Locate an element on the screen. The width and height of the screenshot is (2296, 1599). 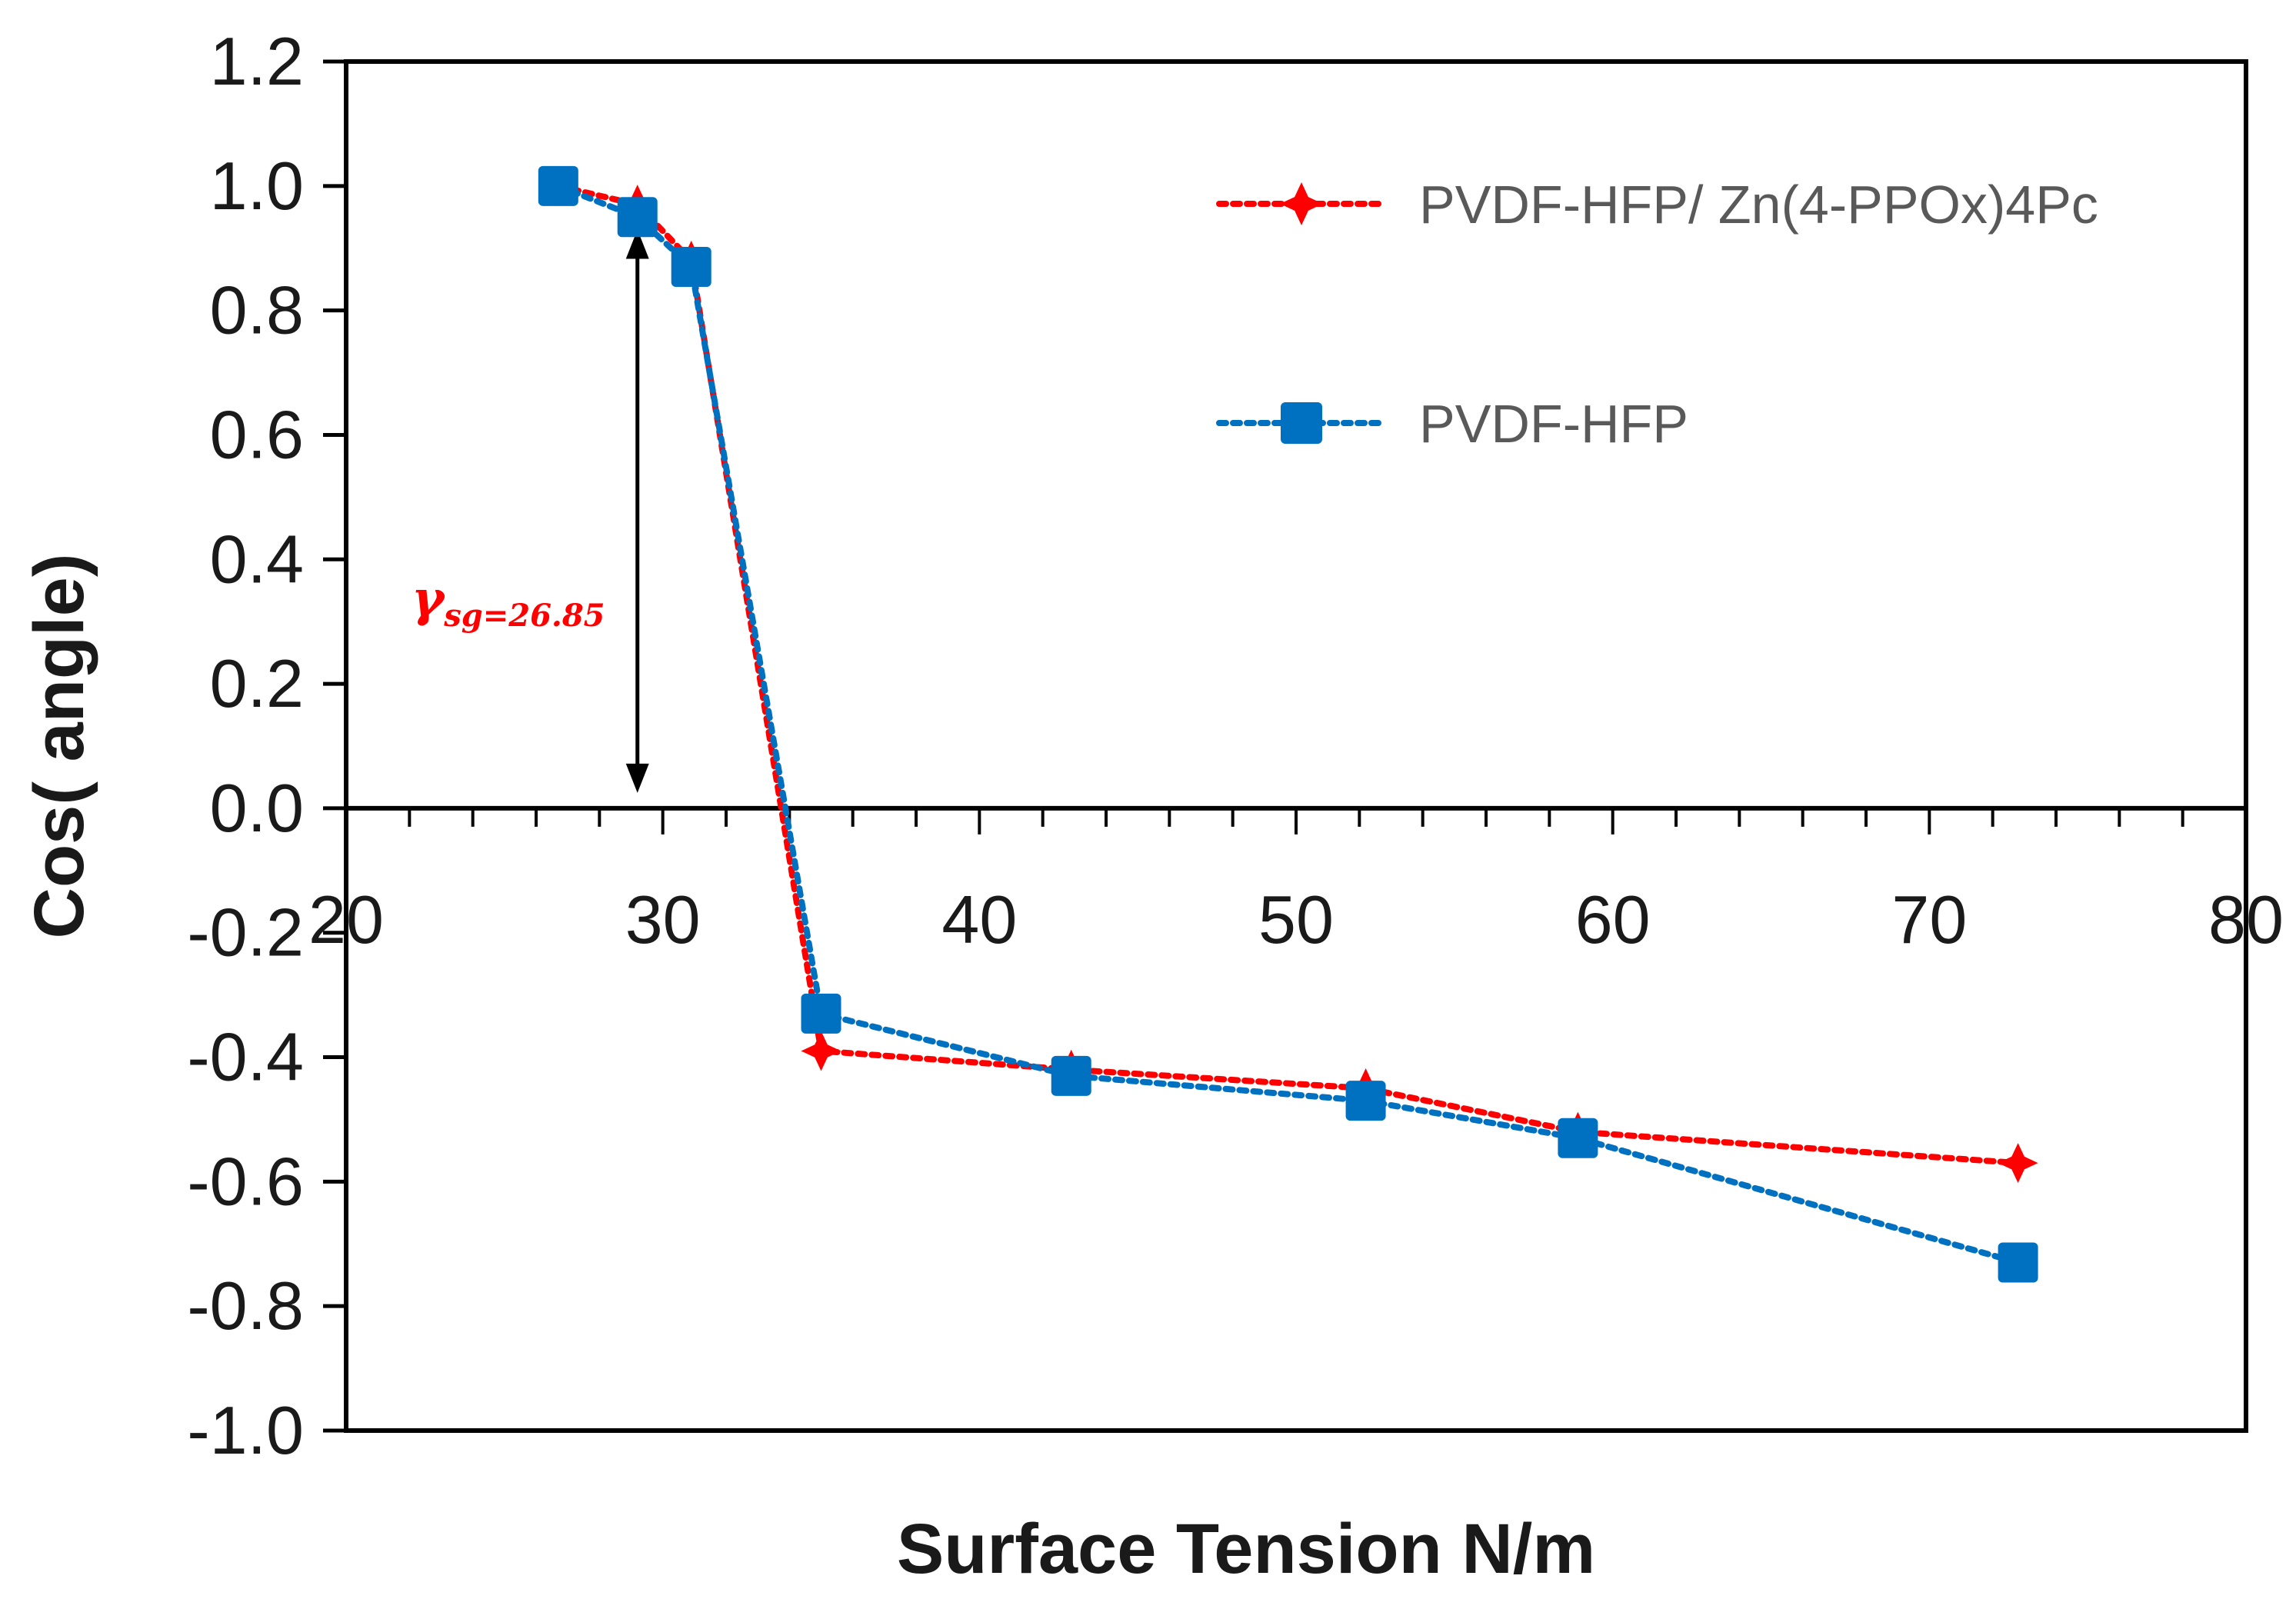
x-axis-title: Surface Tension N/m is located at coordinates (1246, 1549).